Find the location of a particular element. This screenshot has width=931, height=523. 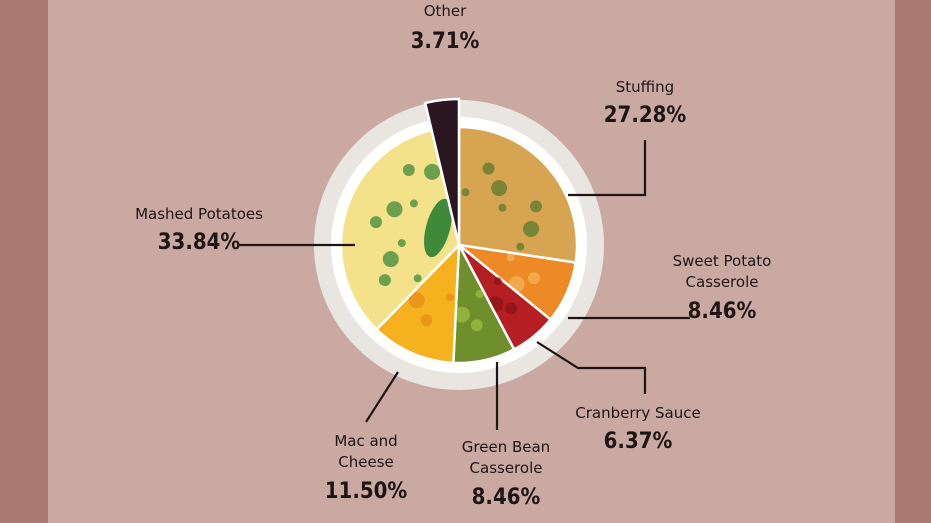

slice-value-cranberry-sauce: 6.37% is located at coordinates (638, 441).